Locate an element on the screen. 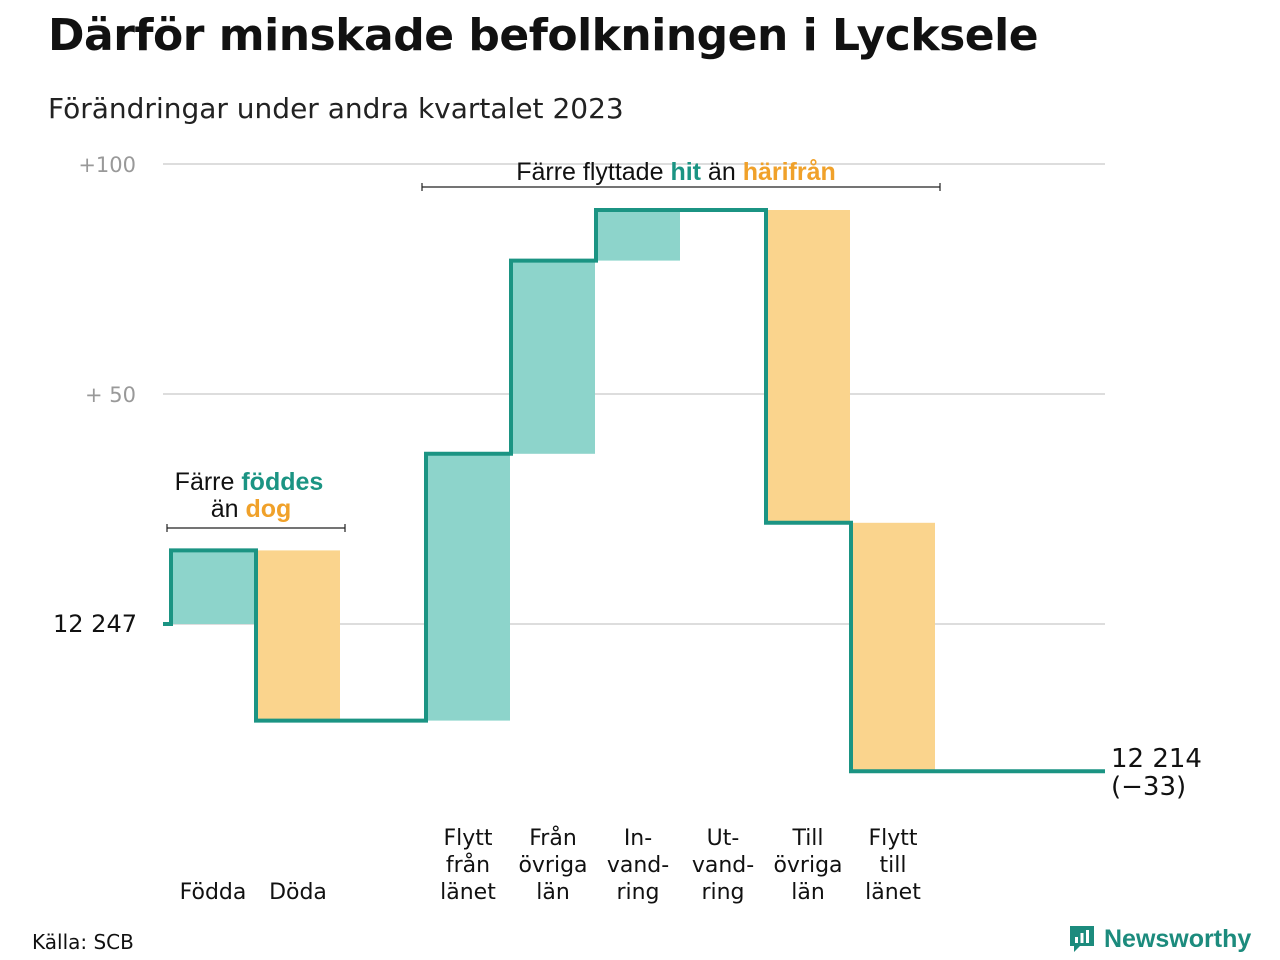  y-tick-label: +100 is located at coordinates (107, 165).